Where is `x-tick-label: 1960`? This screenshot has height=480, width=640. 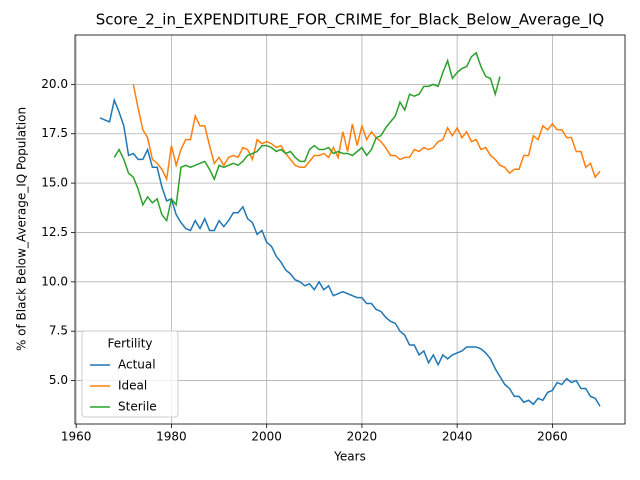 x-tick-label: 1960 is located at coordinates (76, 437).